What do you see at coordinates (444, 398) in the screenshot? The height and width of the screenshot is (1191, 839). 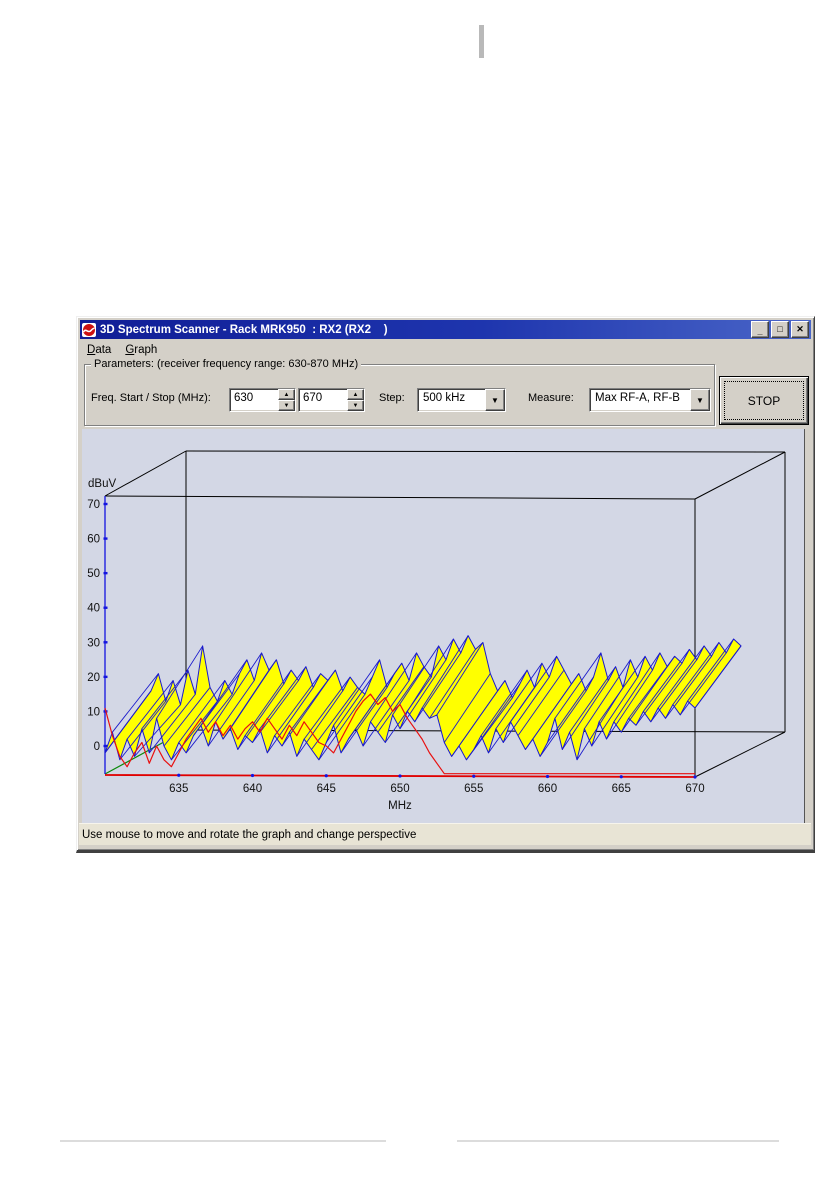 I see `step-value: 500 kHz` at bounding box center [444, 398].